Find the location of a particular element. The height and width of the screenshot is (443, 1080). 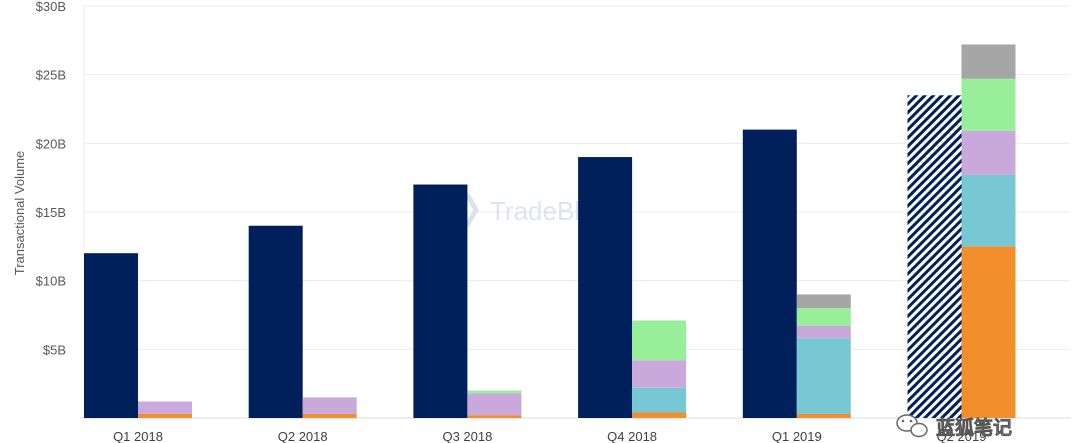

x-tick-label: Q2 2019 is located at coordinates (962, 436).